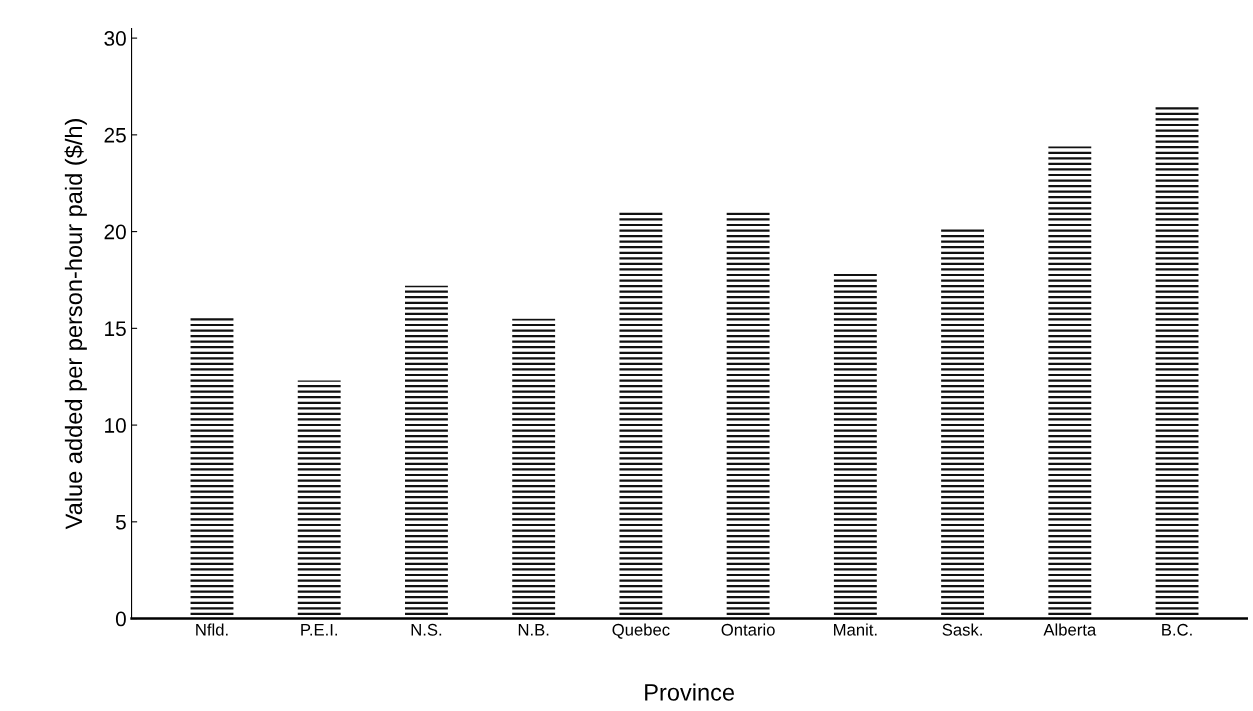 This screenshot has width=1253, height=711. Describe the element at coordinates (319, 630) in the screenshot. I see `x-tick-label: P.E.I.` at that location.